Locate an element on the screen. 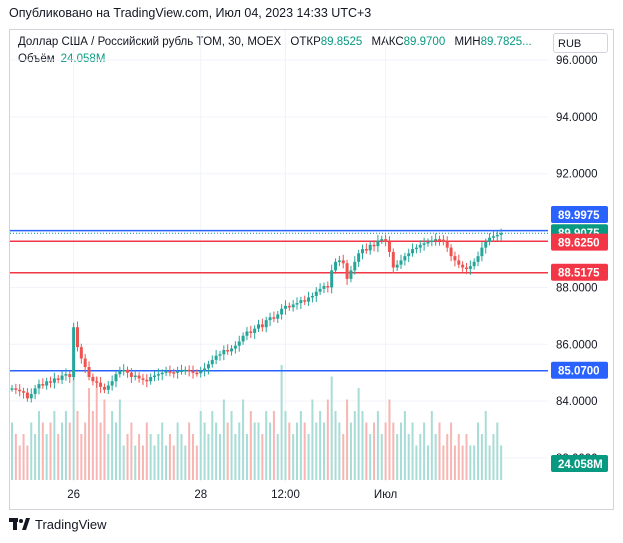 This screenshot has height=543, width=623. volume-badge is located at coordinates (579, 463).